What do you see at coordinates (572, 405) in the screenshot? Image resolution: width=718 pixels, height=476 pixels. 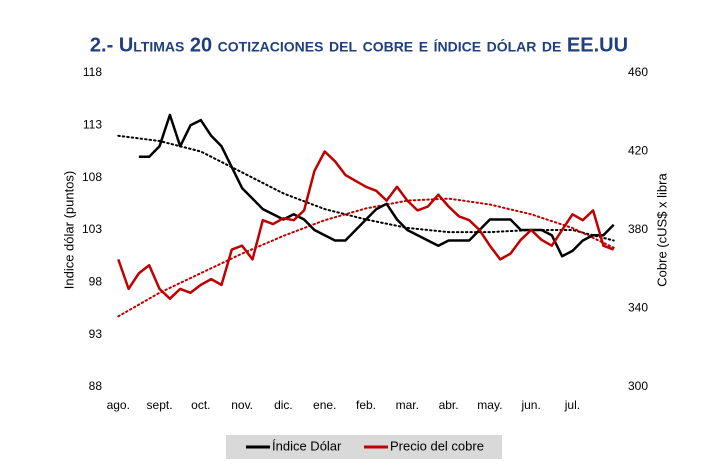 I see `x-tick-label: jul.` at bounding box center [572, 405].